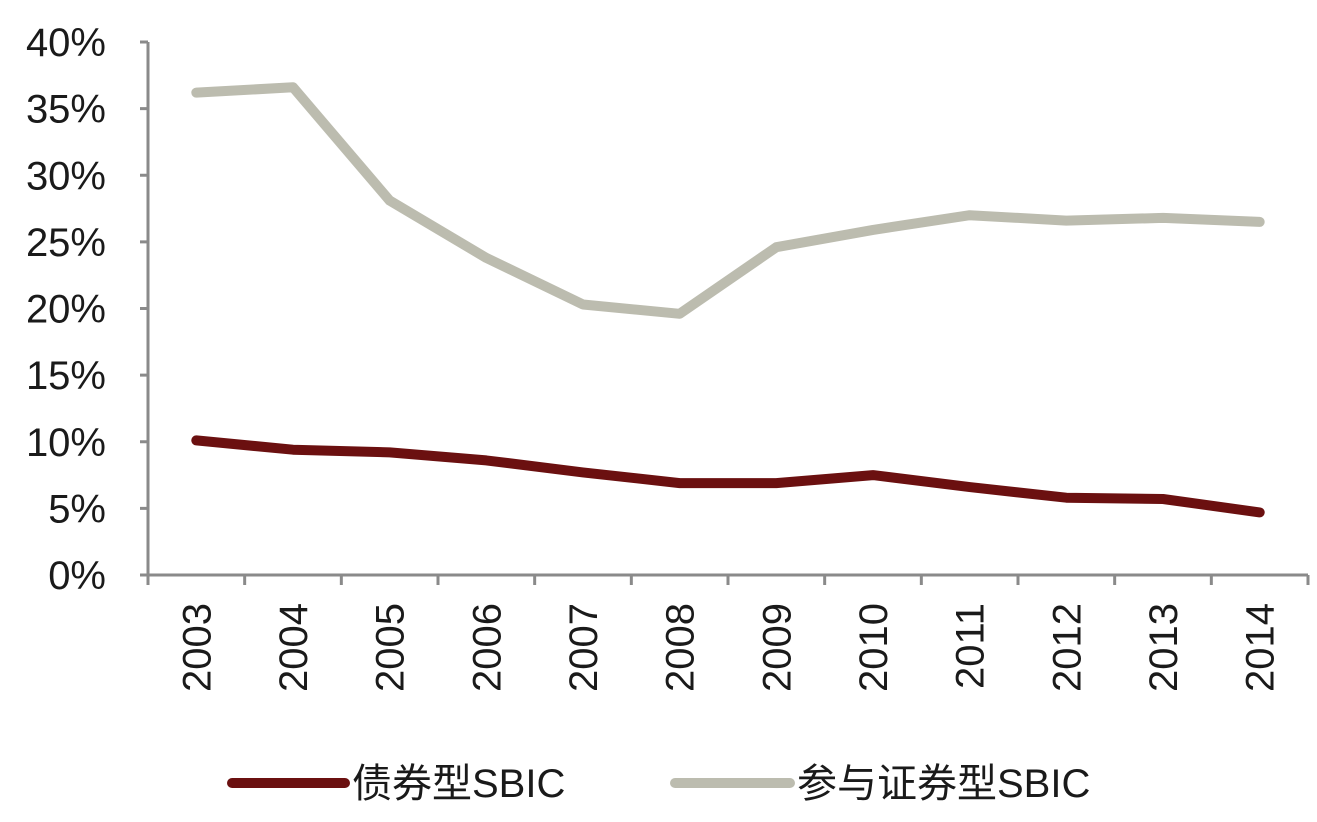 The width and height of the screenshot is (1317, 822). I want to click on y-tick-label: 25%, so click(66, 243).